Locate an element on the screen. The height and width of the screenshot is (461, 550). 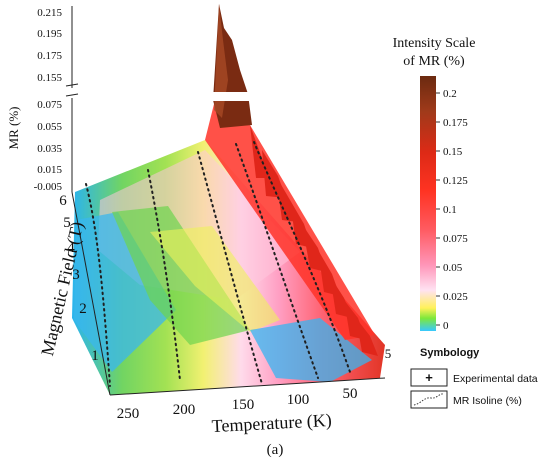
legend-item-isoline: MR Isoline (%) is located at coordinates (466, 399).